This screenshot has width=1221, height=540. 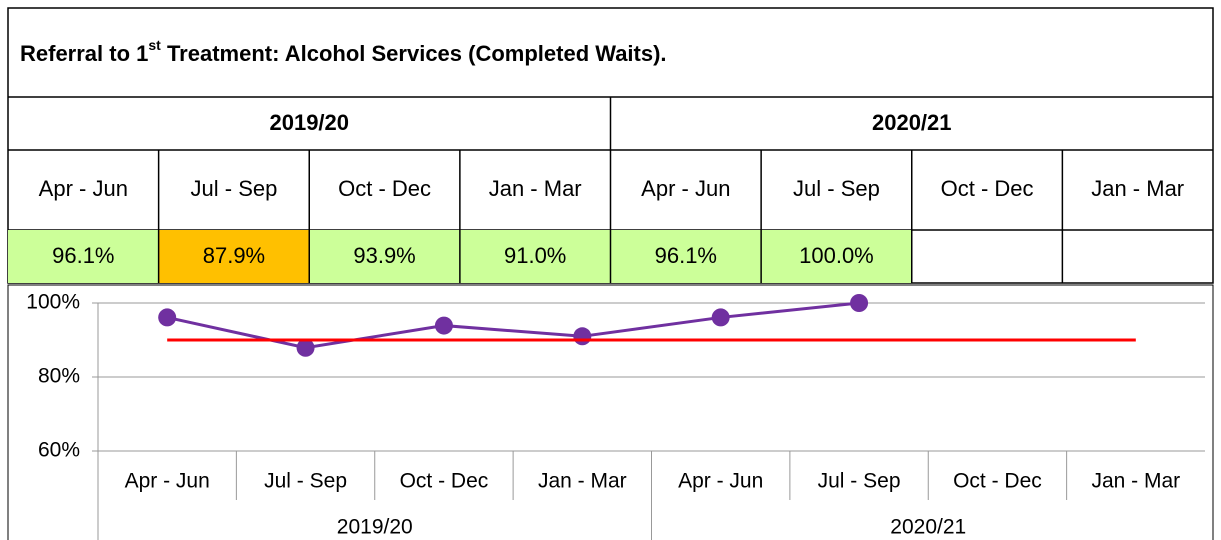 What do you see at coordinates (59, 376) in the screenshot?
I see `y-tick-label: 80%` at bounding box center [59, 376].